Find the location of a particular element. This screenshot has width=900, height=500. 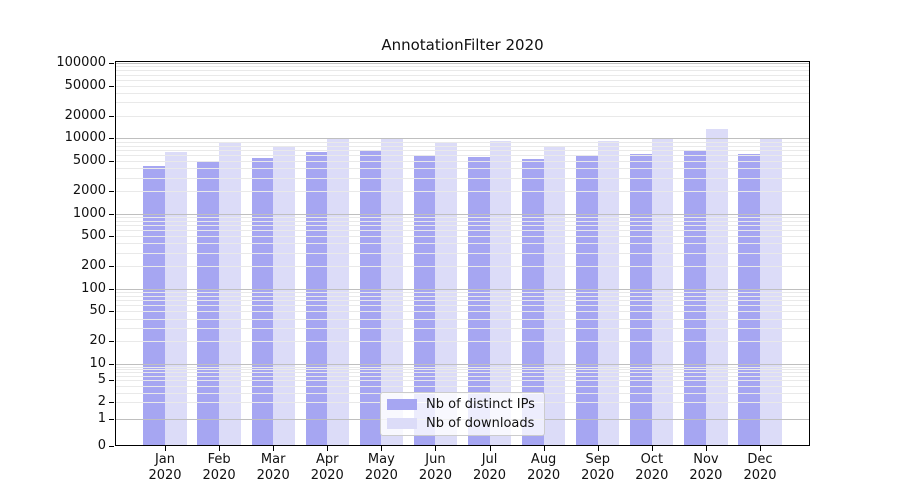

y-tick-label: 2 is located at coordinates (101, 402).